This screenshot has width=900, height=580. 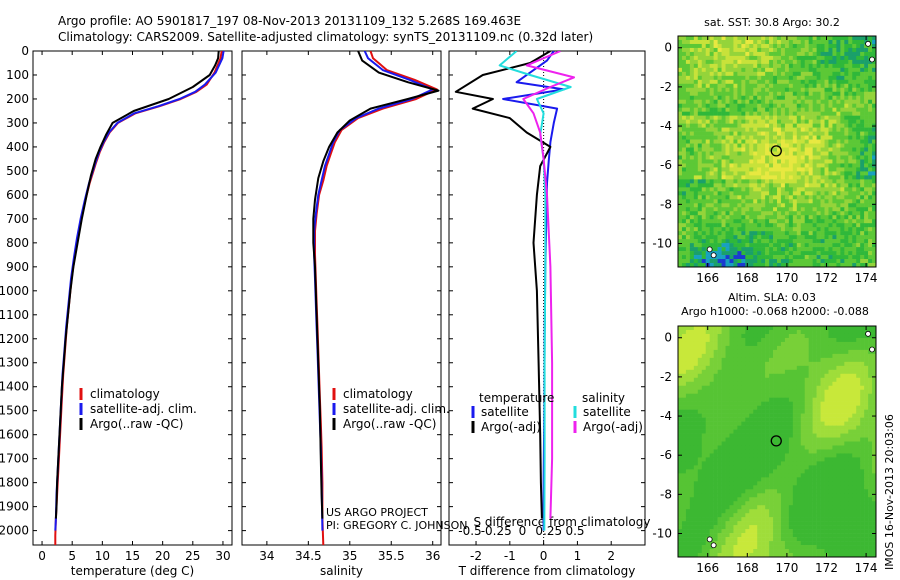 I want to click on y-tick-label: 100, so click(x=17, y=75).